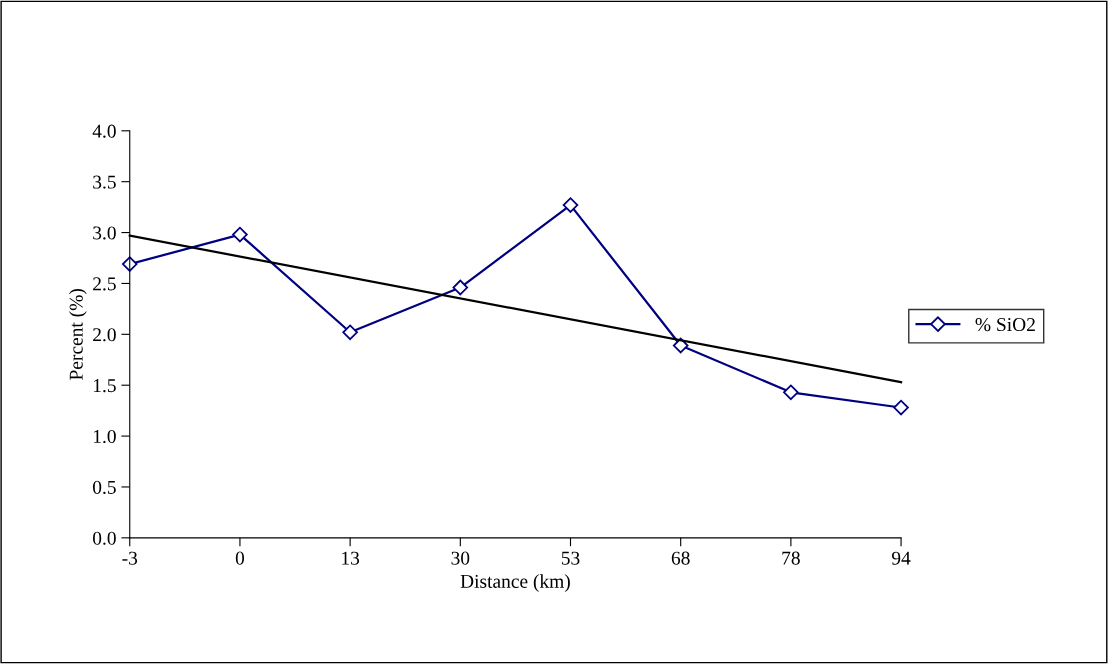  I want to click on y-tick-label: 0.0, so click(104, 538).